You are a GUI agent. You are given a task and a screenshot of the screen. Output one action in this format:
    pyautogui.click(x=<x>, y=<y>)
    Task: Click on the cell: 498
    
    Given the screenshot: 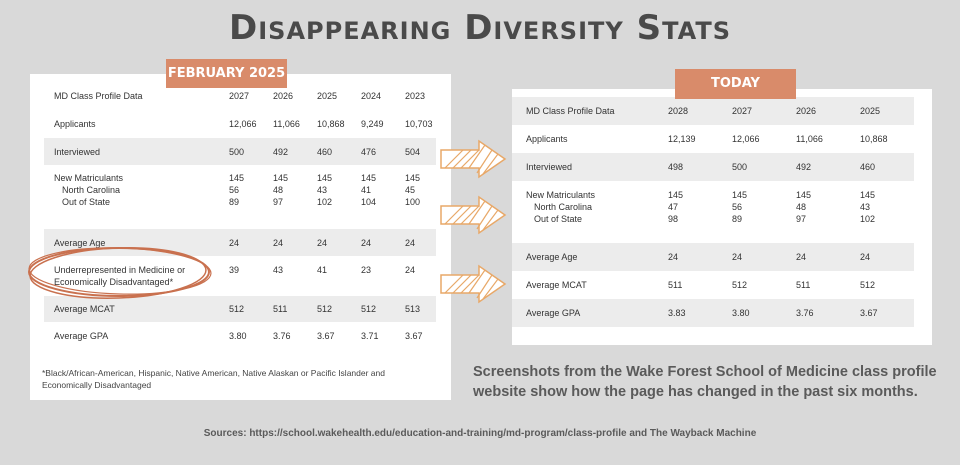 What is the action you would take?
    pyautogui.click(x=676, y=167)
    